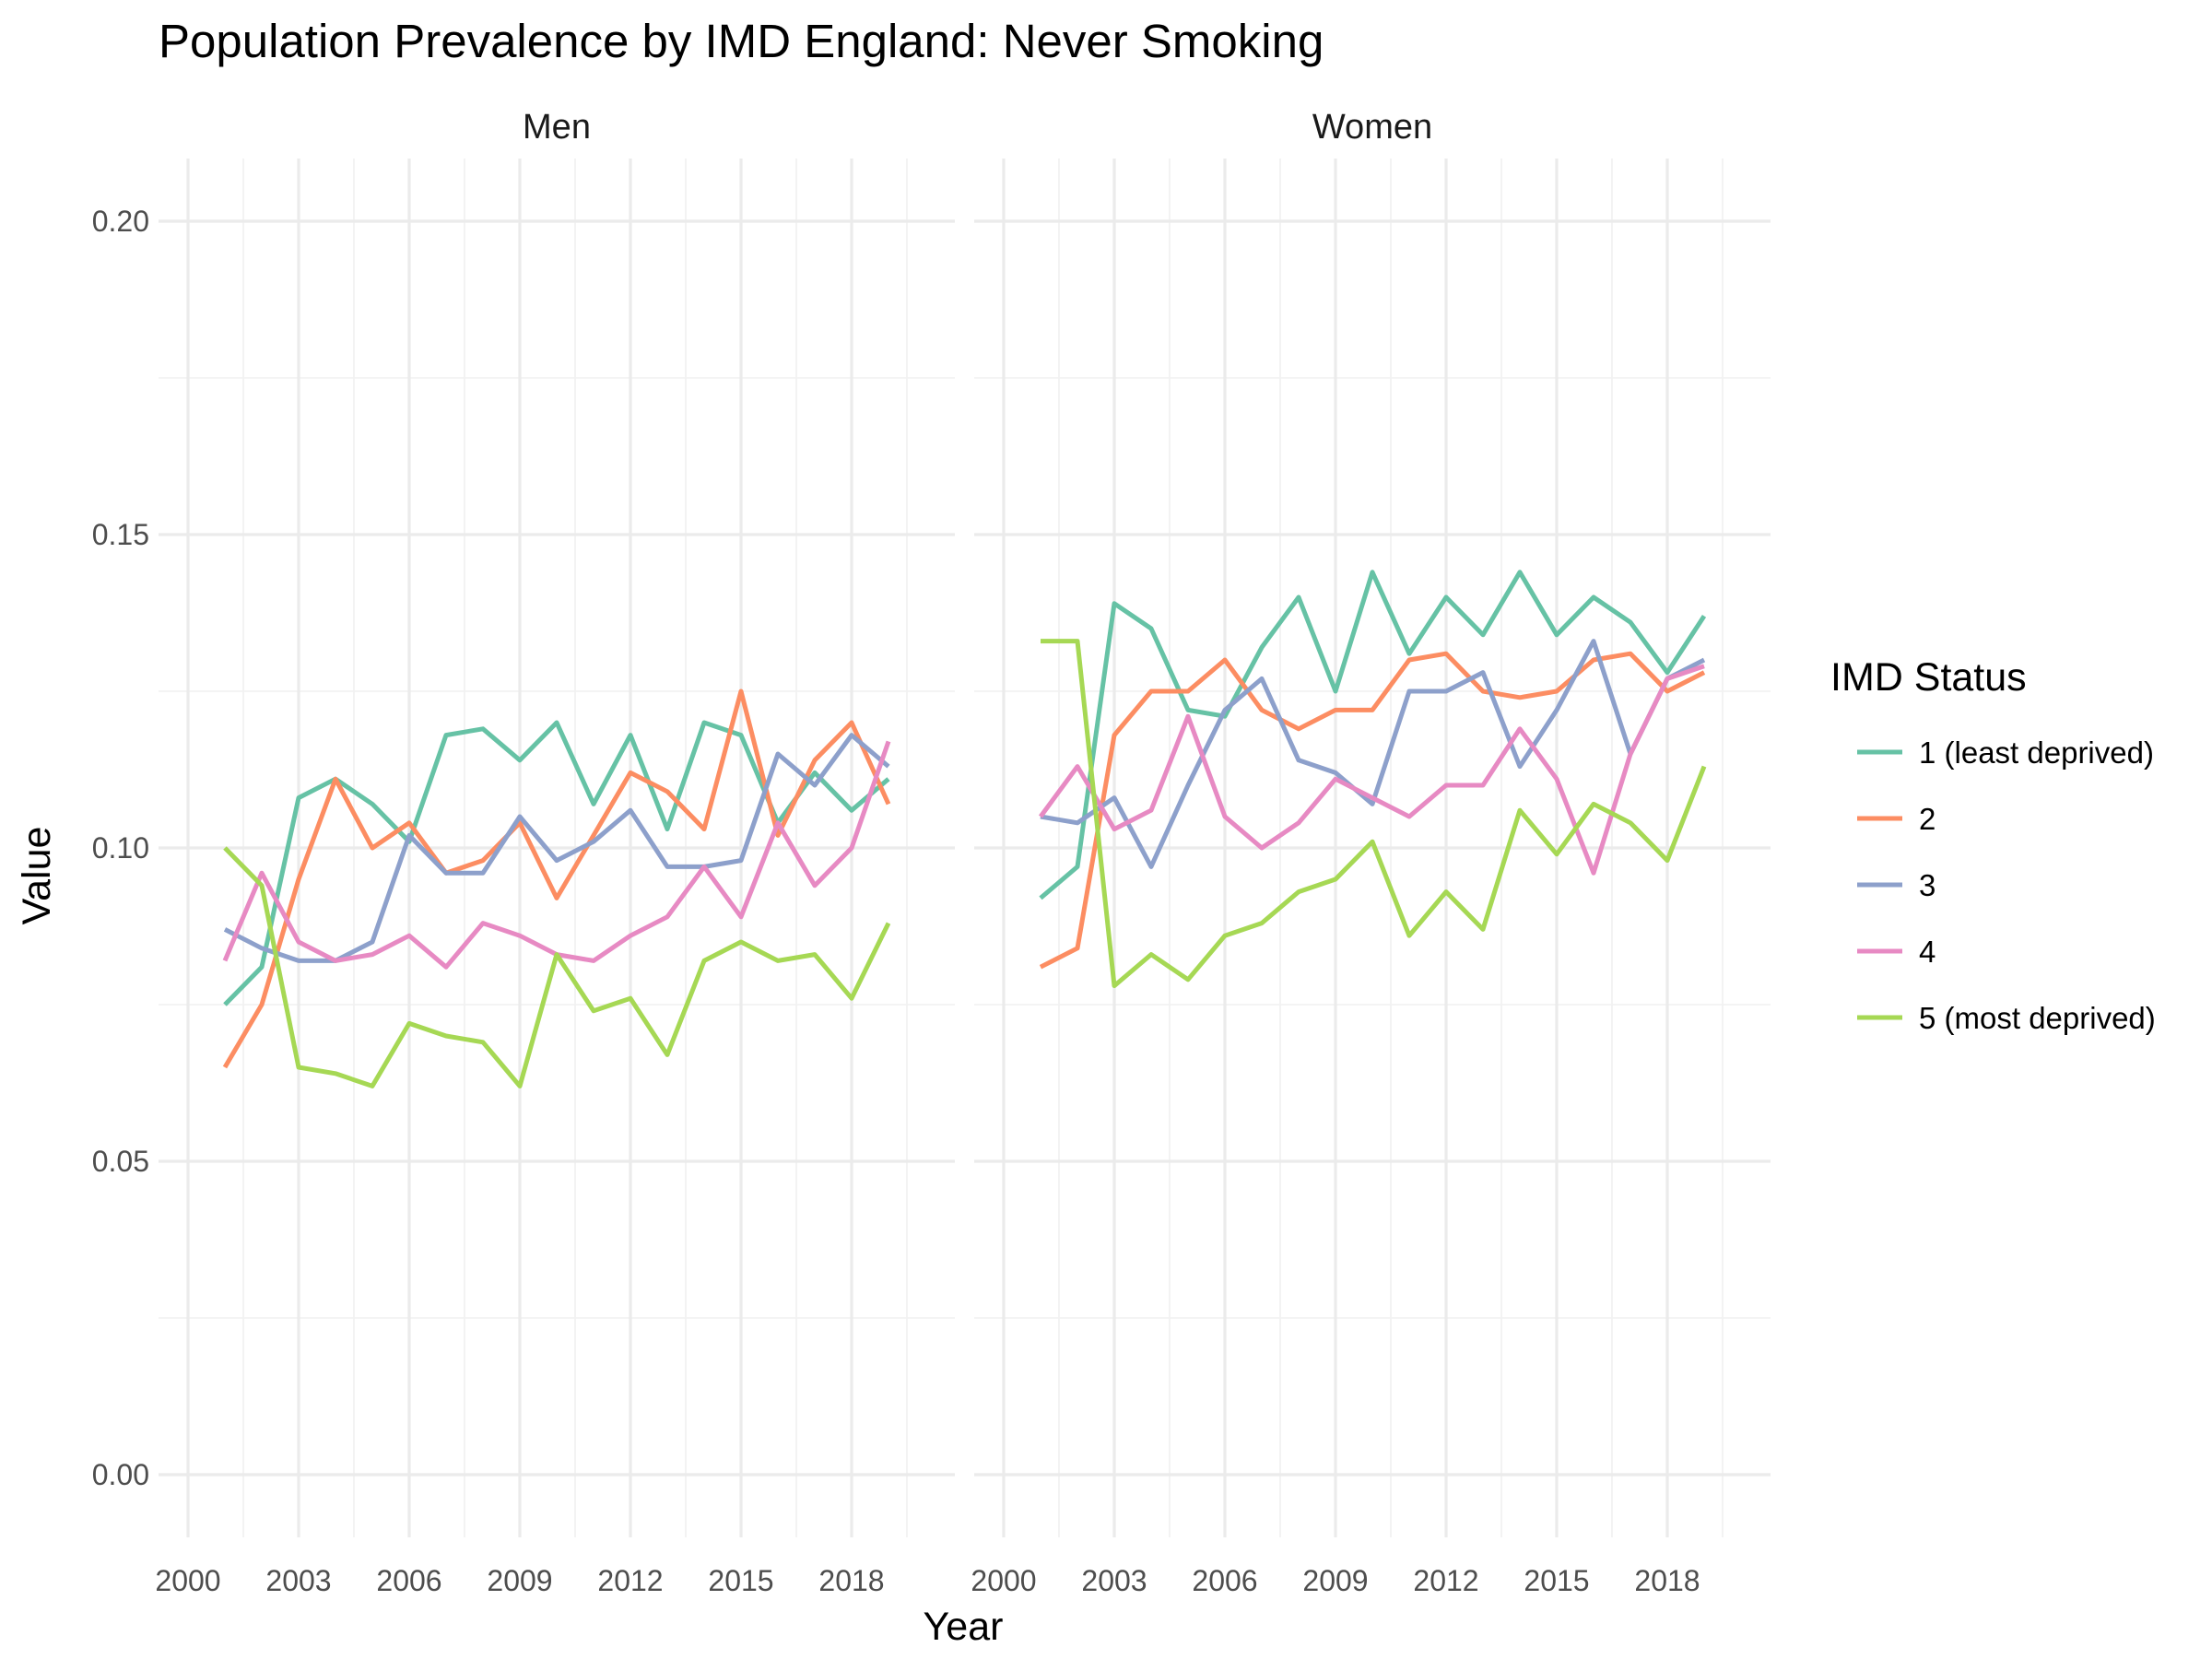 The height and width of the screenshot is (1659, 2212). I want to click on legend-label: 3, so click(1927, 885).